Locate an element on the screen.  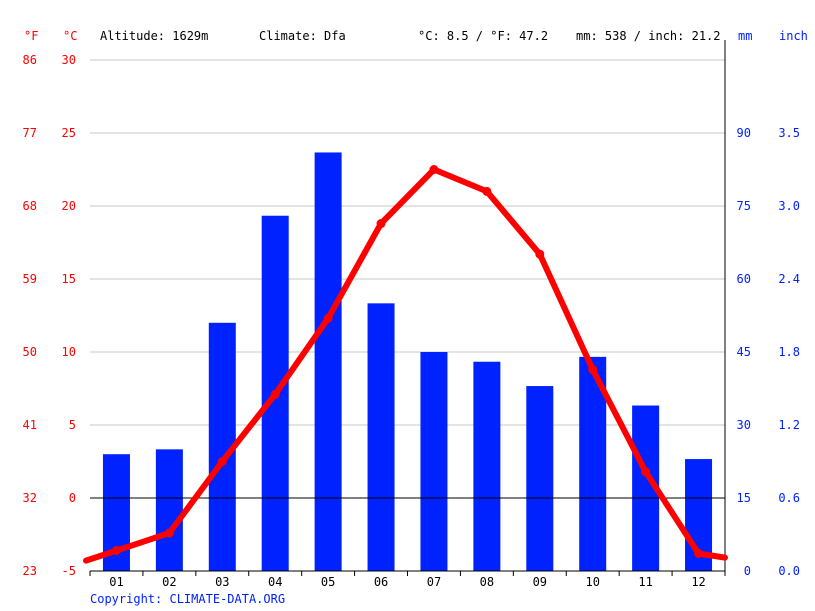
inch-tick-label: 0.0 is located at coordinates (789, 571).